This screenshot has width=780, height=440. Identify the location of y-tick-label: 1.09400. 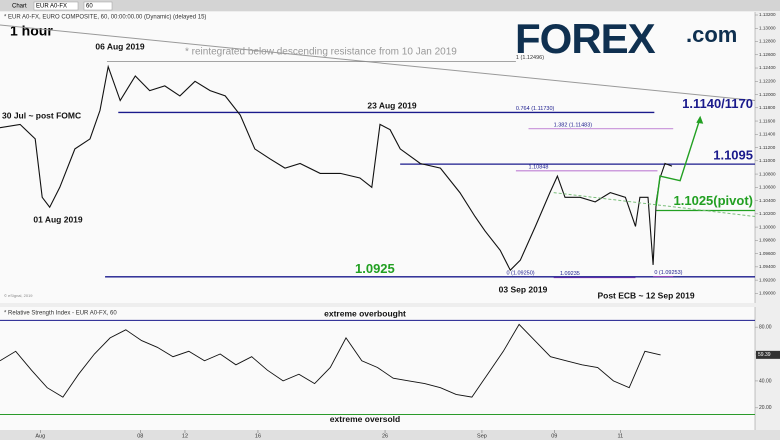
(767, 266).